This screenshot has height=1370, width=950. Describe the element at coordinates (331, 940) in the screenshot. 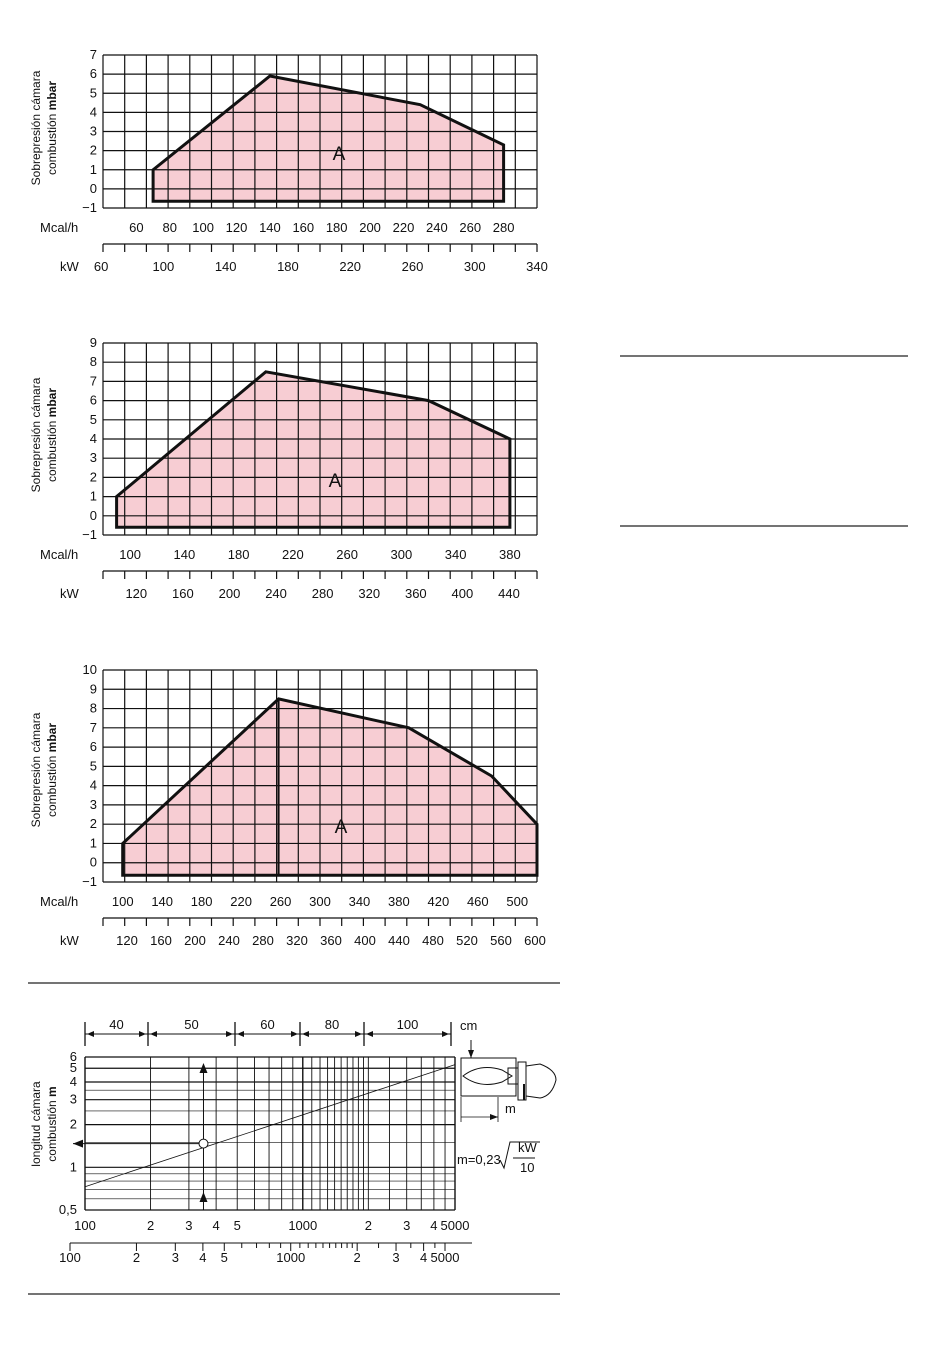

I see `chart-3-kw-tick-label: 360` at that location.